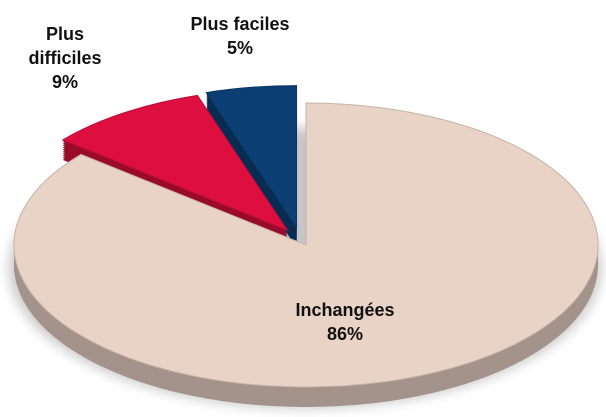 The height and width of the screenshot is (417, 606). I want to click on value-label: 5%, so click(239, 48).